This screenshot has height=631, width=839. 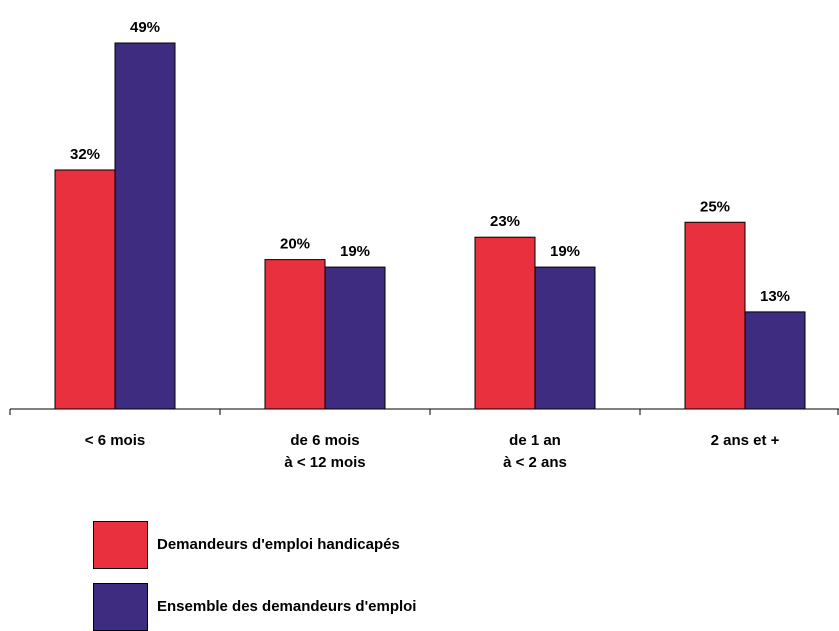 What do you see at coordinates (120, 545) in the screenshot?
I see `legend-swatch-handicapes` at bounding box center [120, 545].